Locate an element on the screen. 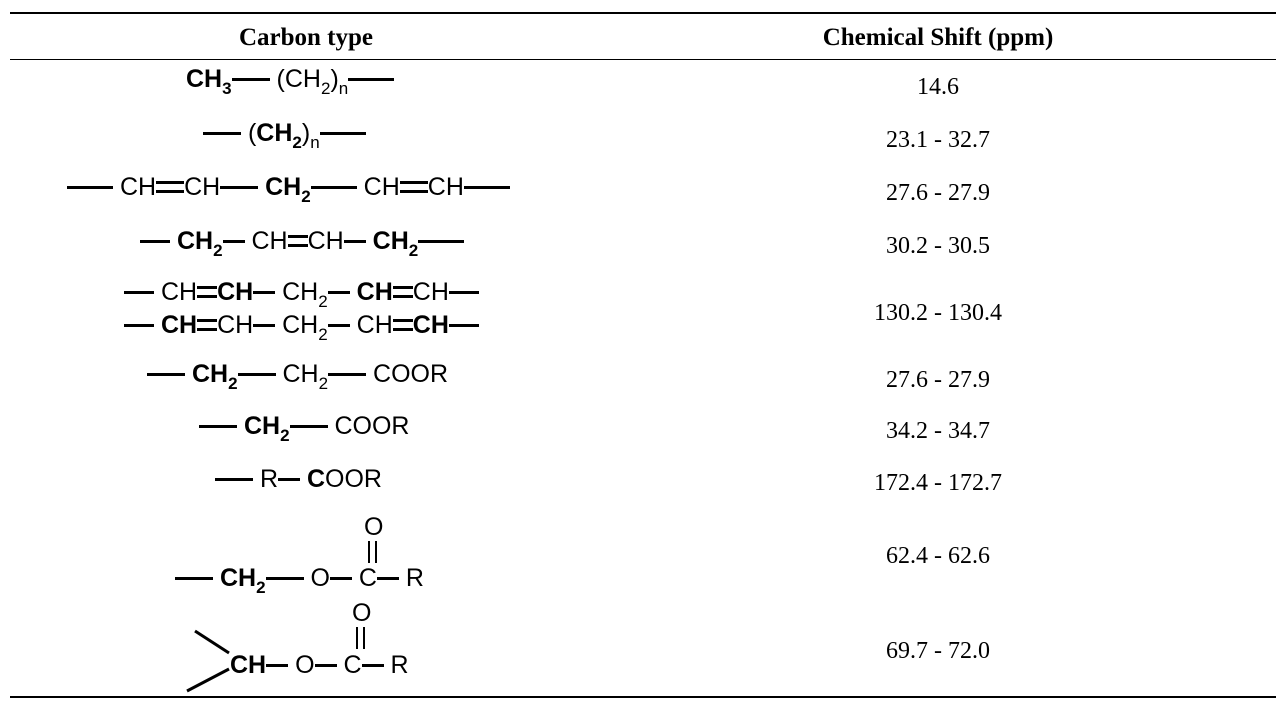 The height and width of the screenshot is (709, 1284). formula-row-10: CH O C R is located at coordinates (319, 666).